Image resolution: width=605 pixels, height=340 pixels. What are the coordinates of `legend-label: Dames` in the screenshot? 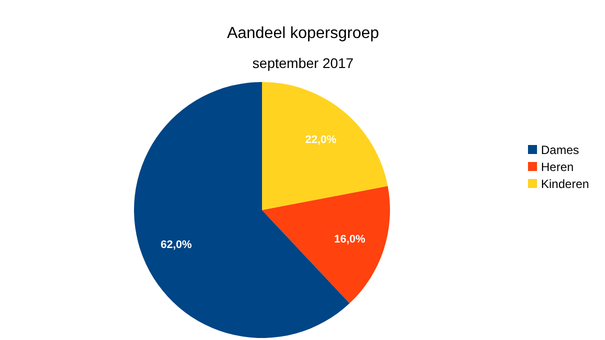 It's located at (560, 150).